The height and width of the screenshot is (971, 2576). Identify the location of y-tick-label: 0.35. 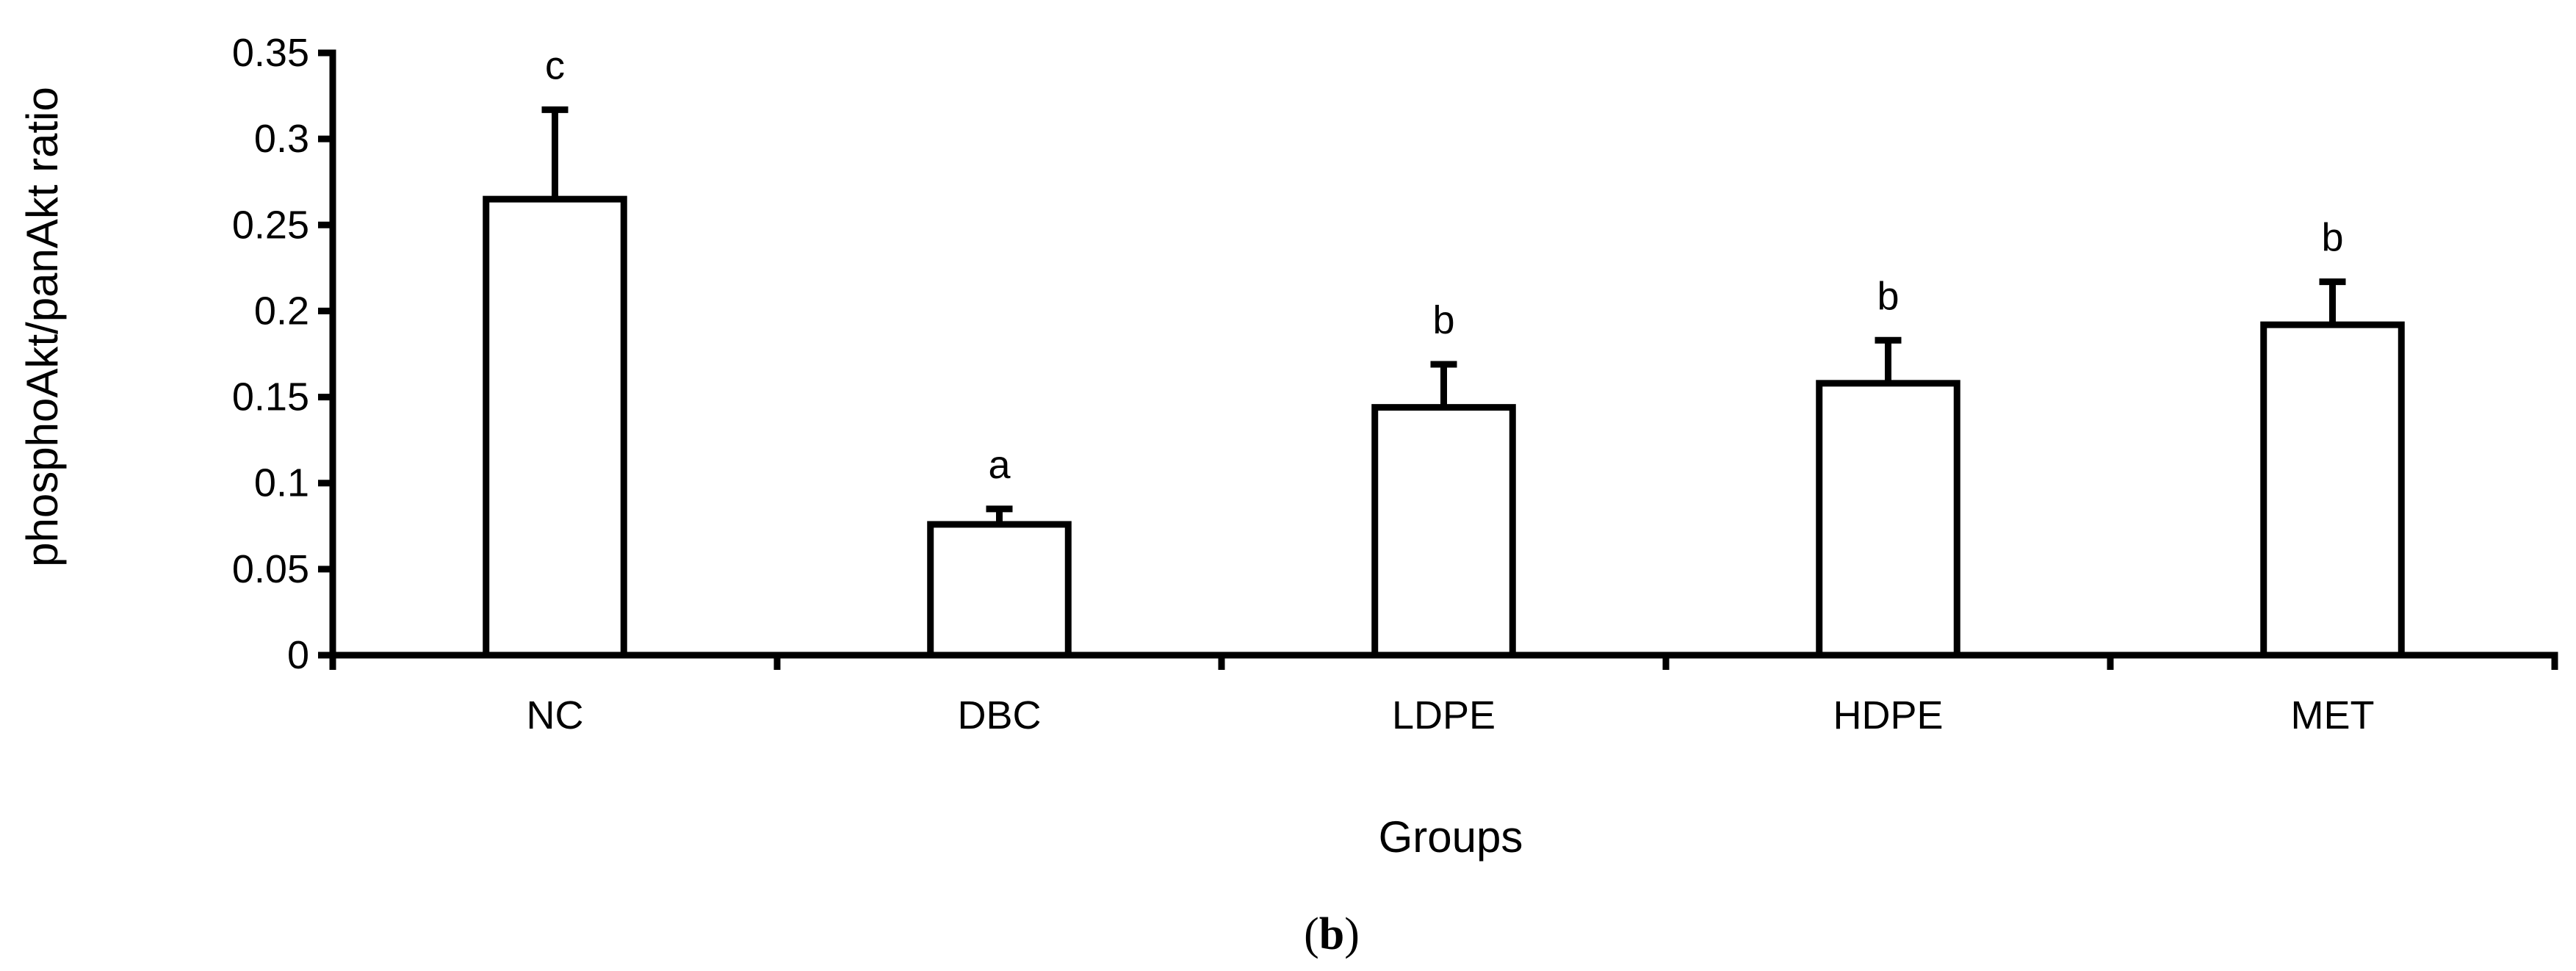
(271, 53).